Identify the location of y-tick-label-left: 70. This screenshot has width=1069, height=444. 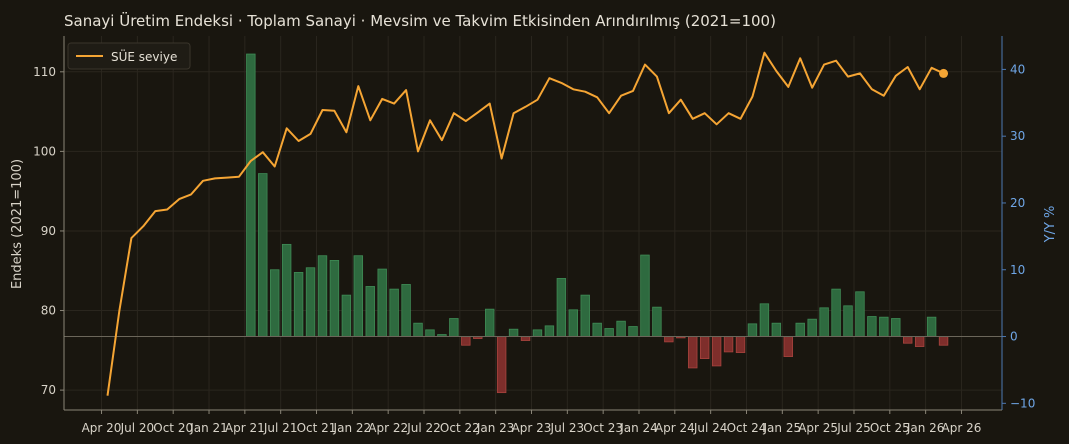
(48, 390).